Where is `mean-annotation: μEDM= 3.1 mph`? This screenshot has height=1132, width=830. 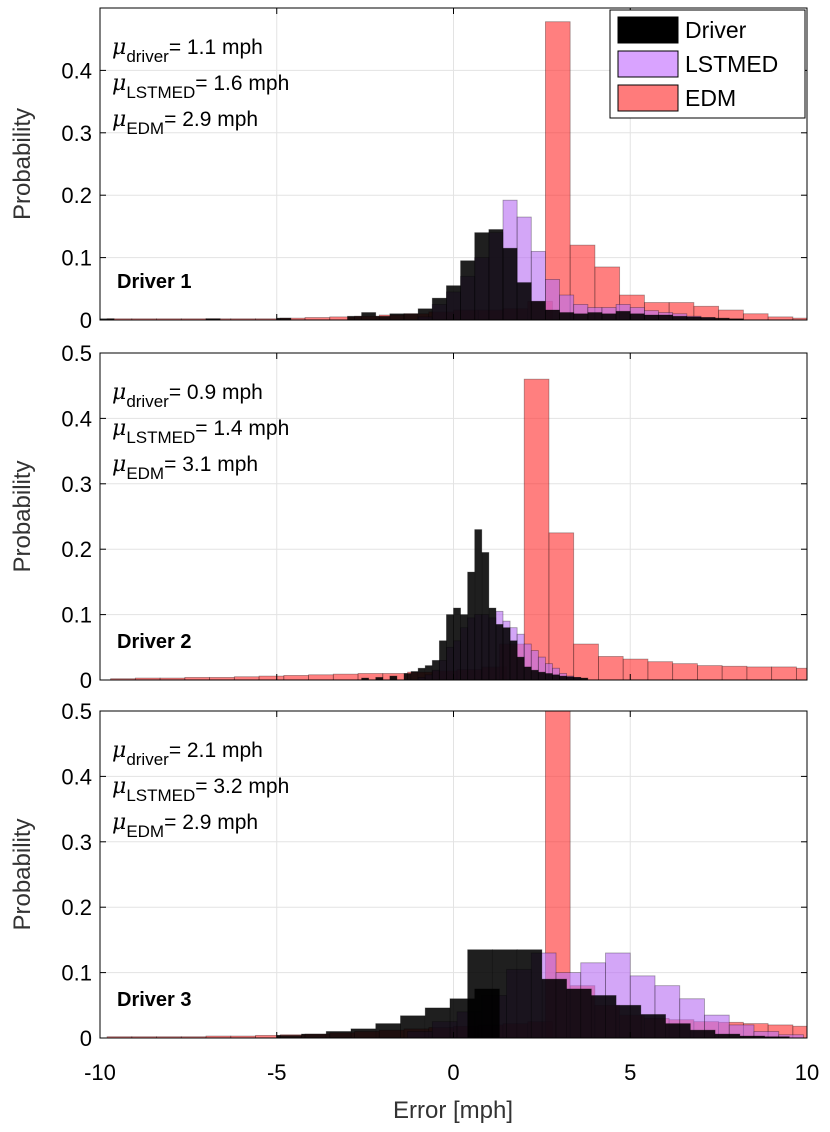 mean-annotation: μEDM= 3.1 mph is located at coordinates (185, 467).